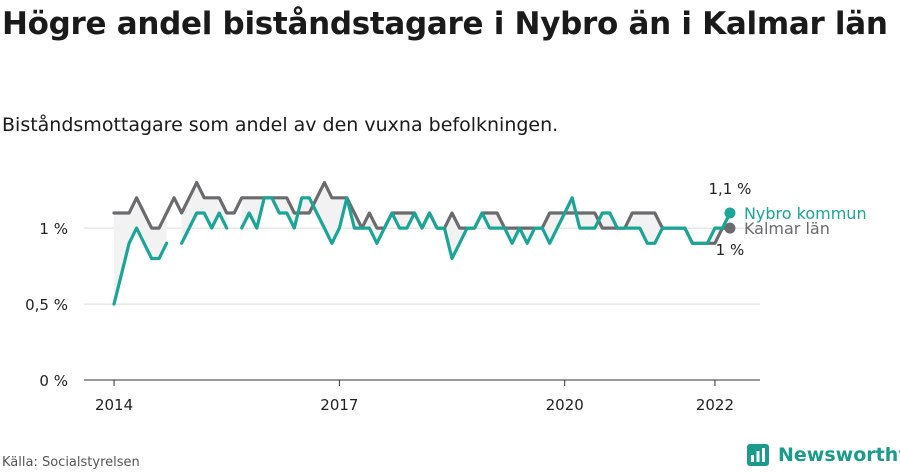 This screenshot has width=900, height=474. What do you see at coordinates (715, 405) in the screenshot?
I see `x-tick-label: 2022` at bounding box center [715, 405].